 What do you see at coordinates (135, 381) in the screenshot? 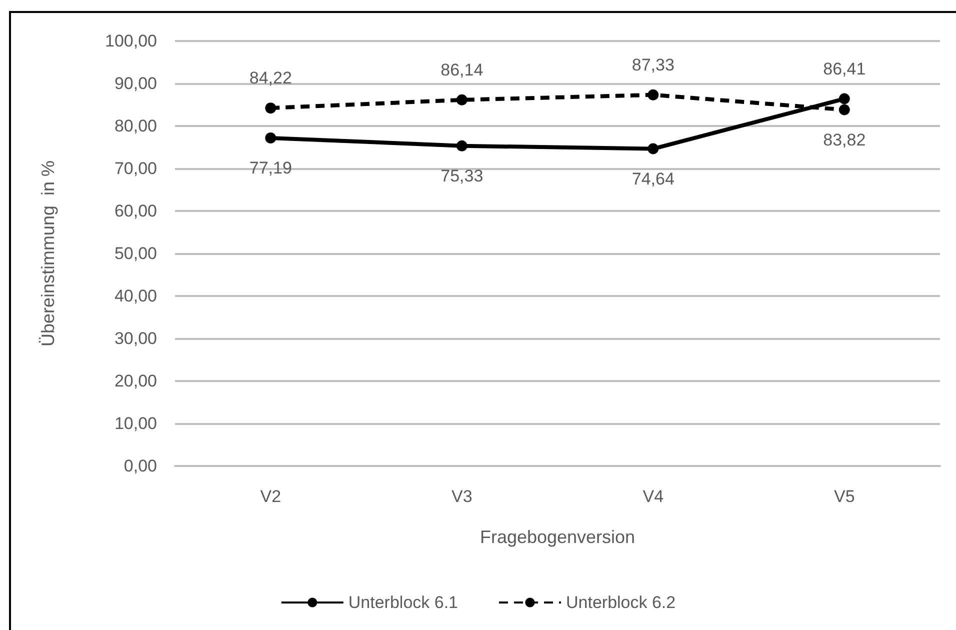
I see `y-tick-label: 20,00` at bounding box center [135, 381].